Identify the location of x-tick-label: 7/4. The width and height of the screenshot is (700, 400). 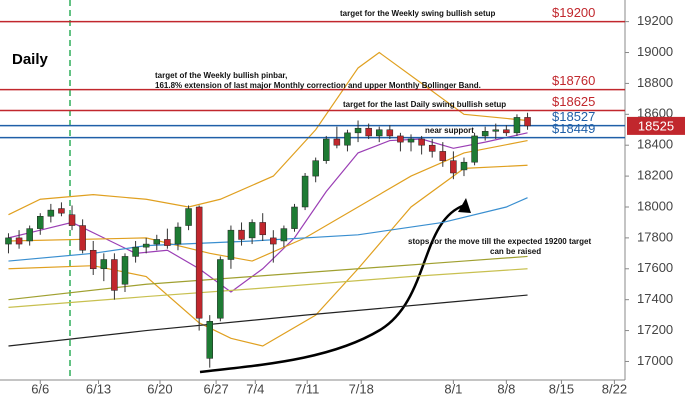
(255, 388).